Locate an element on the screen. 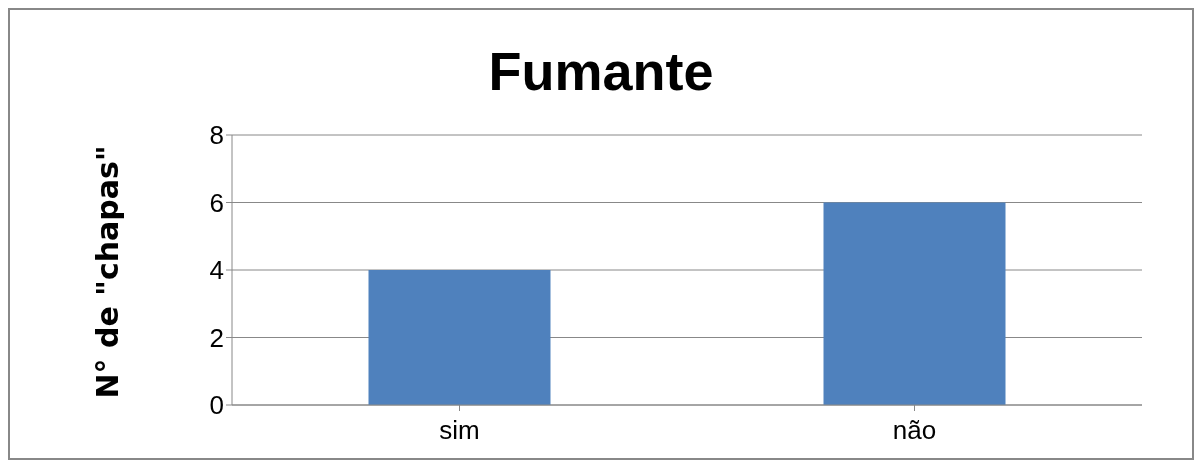  x-tick-label: não is located at coordinates (914, 430).